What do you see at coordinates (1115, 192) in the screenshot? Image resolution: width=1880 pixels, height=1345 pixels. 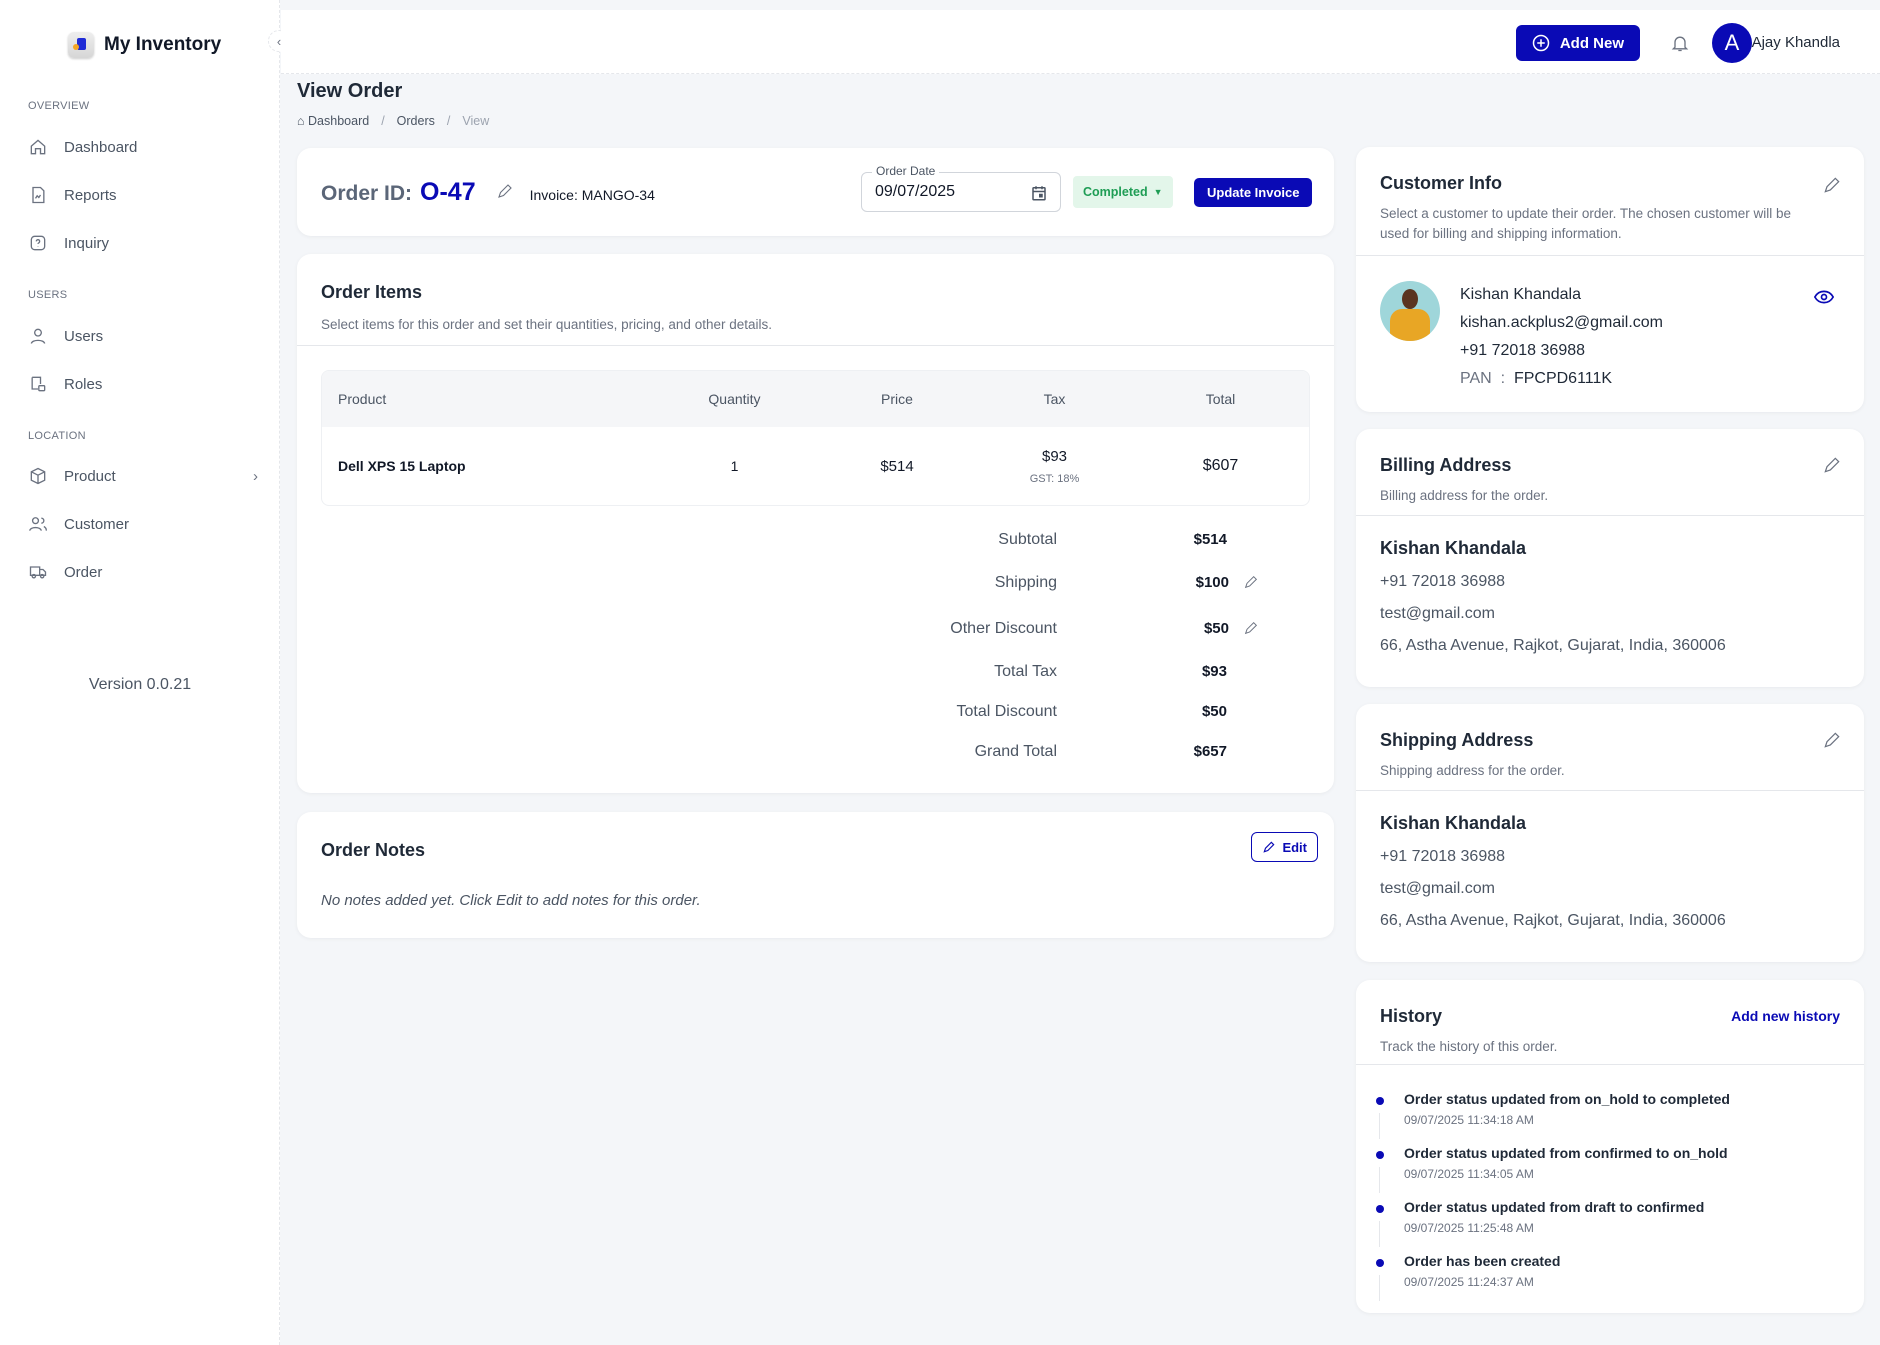 I see `status-value: Completed` at bounding box center [1115, 192].